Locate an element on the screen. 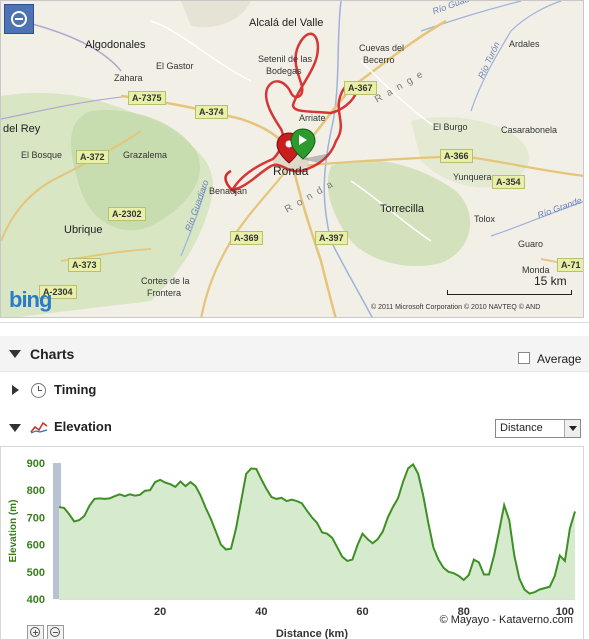 The image size is (589, 639). road-label: A-2302 is located at coordinates (127, 214).